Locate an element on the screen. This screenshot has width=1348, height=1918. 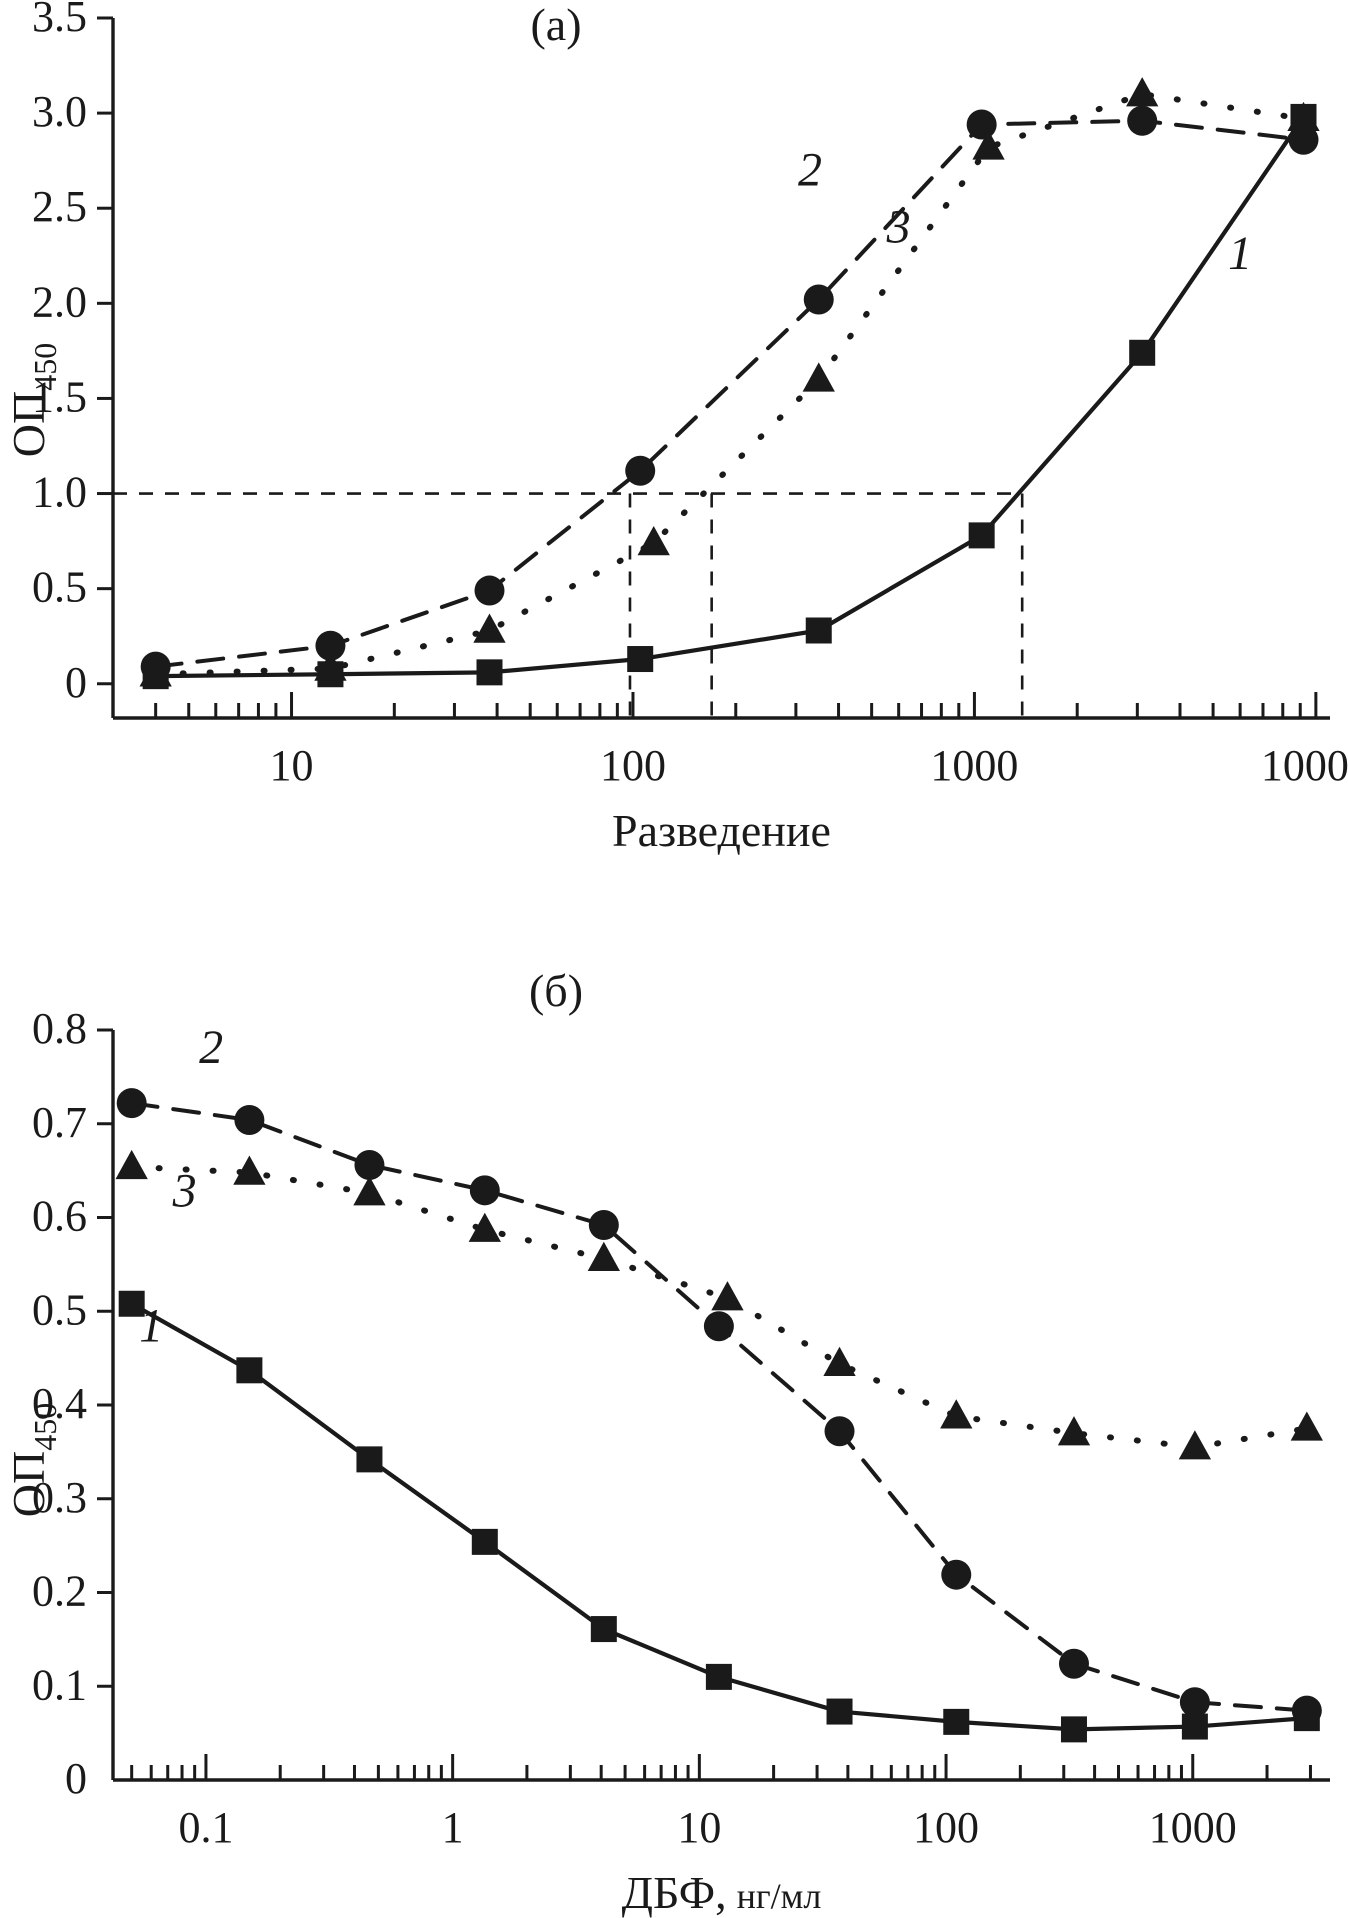
panel-b-x-tick-label: 1 is located at coordinates (453, 1827).